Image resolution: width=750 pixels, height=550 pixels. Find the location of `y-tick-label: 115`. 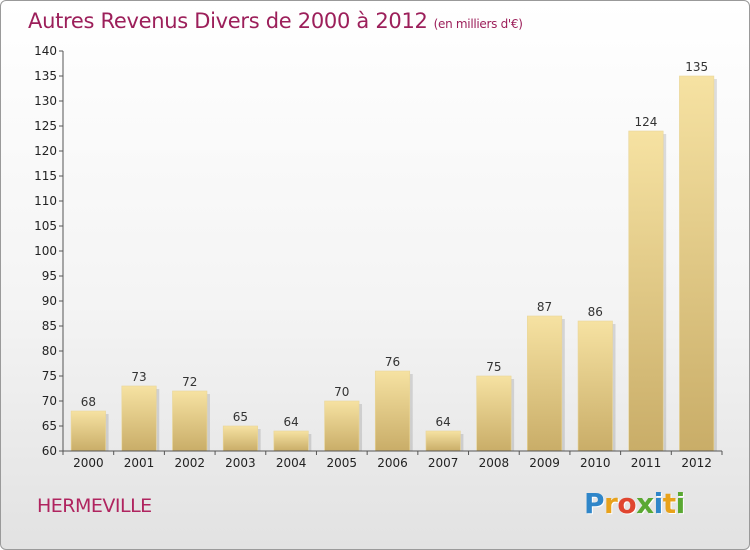

y-tick-label: 115 is located at coordinates (45, 176).